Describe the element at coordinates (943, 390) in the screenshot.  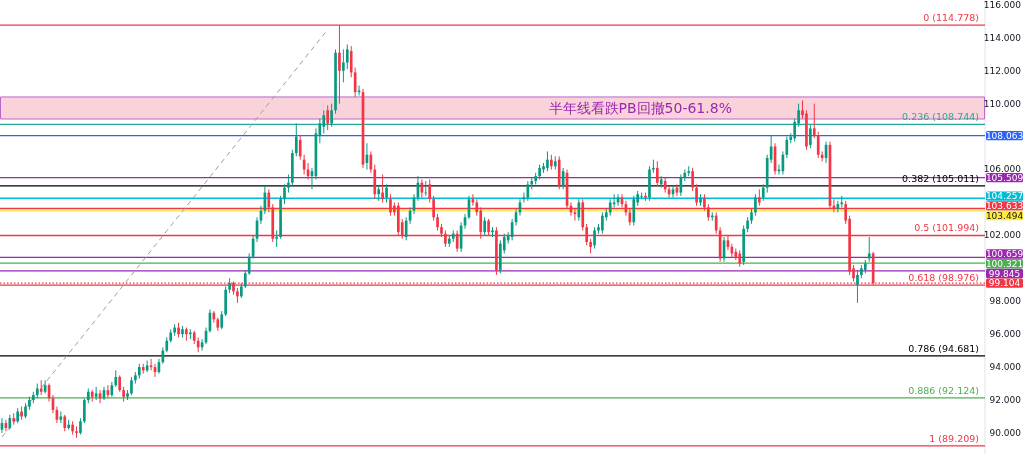
I see `annotation: 0.886 (92.124)` at that location.